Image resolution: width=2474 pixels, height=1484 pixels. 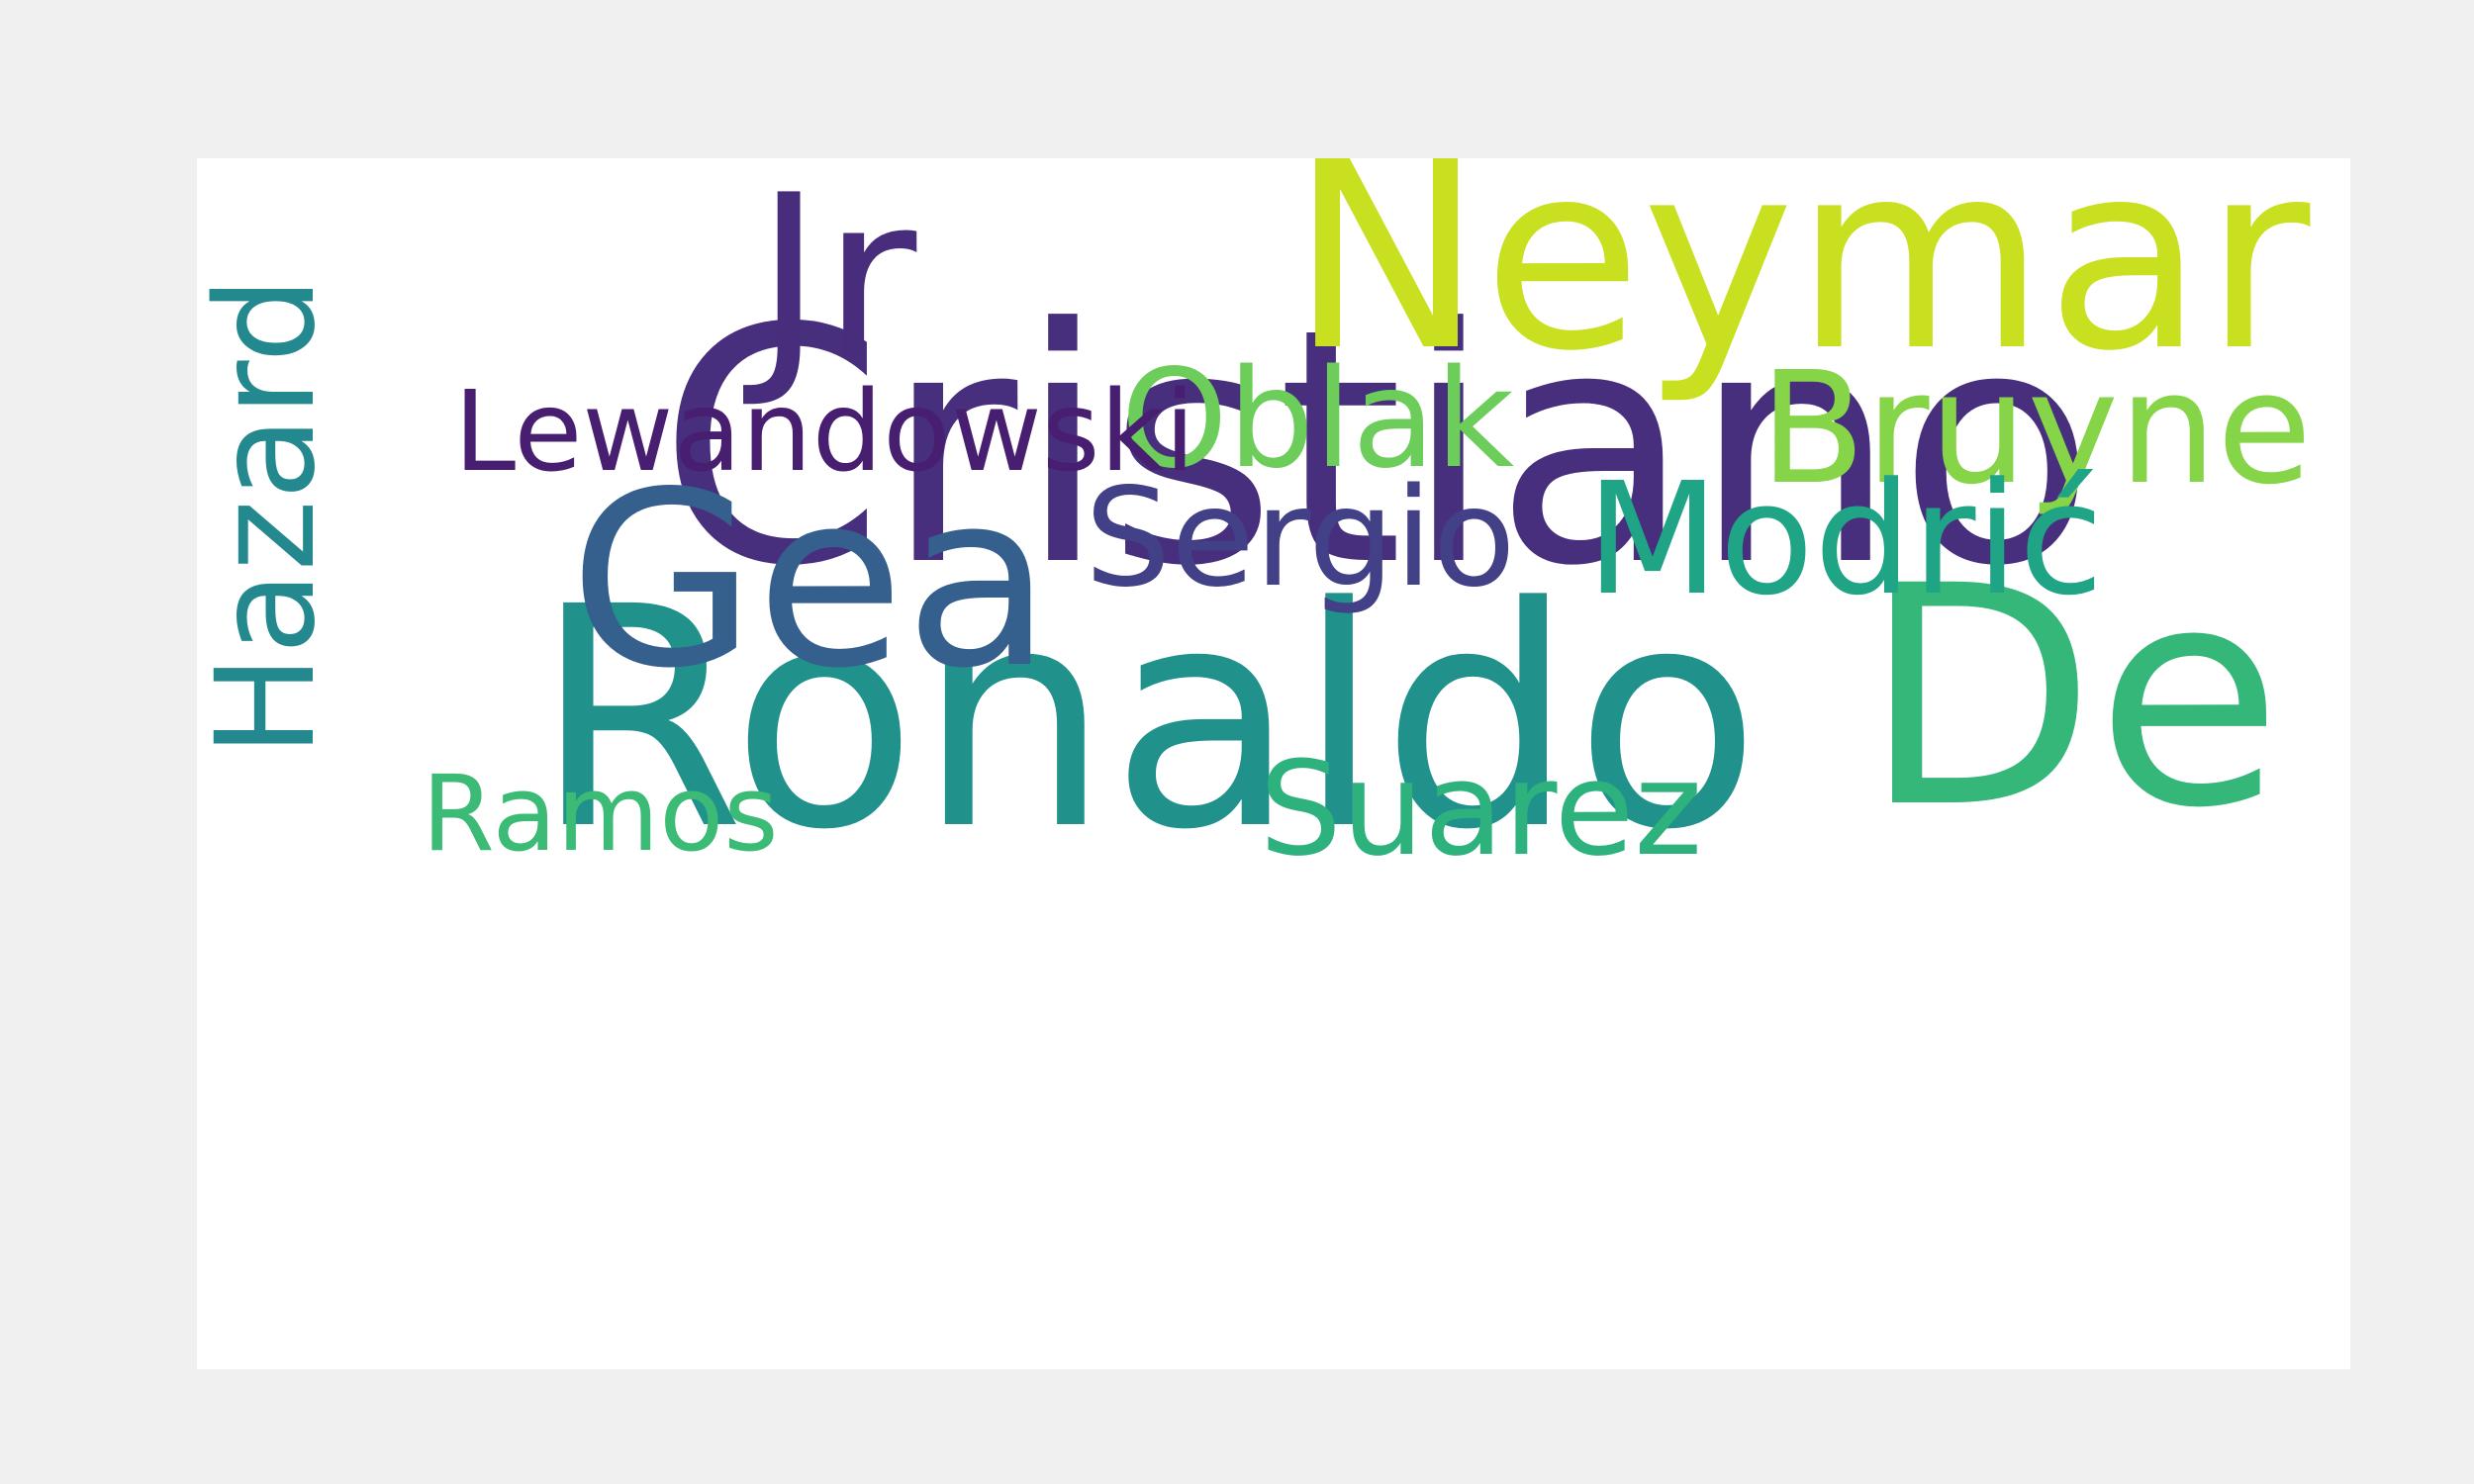 I want to click on word-oblak: Oblak, so click(x=1317, y=419).